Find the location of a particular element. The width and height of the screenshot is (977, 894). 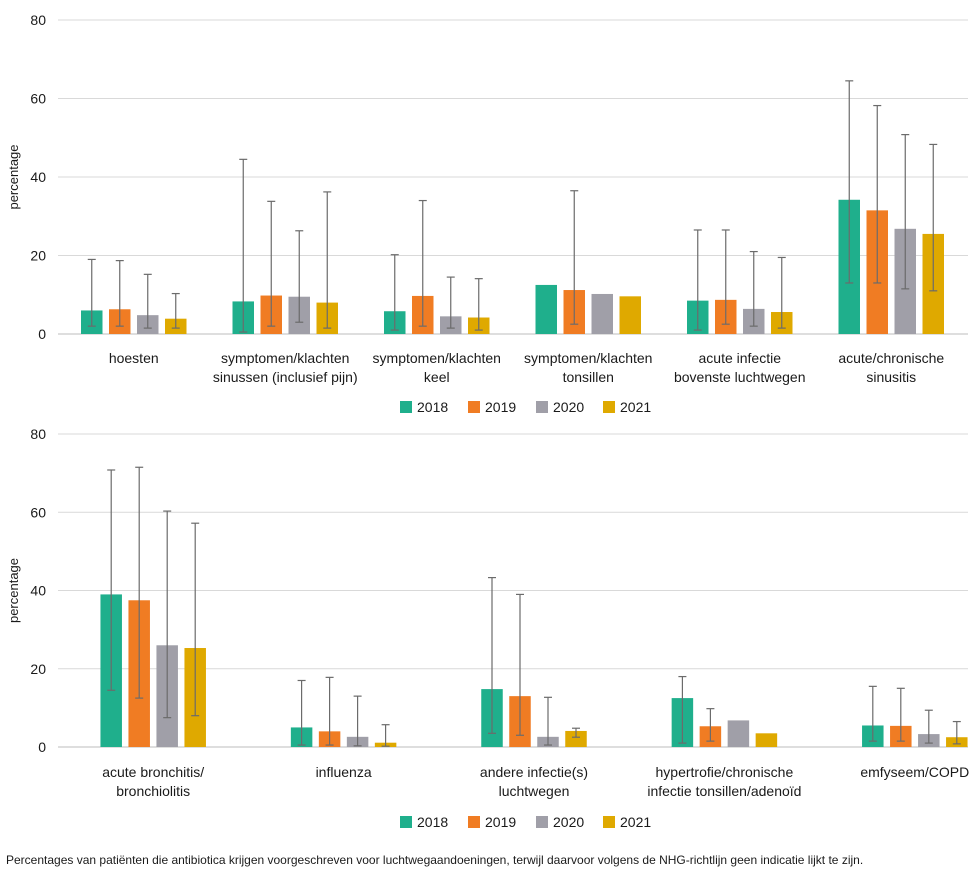

category-label: hypertrofie/chronische is located at coordinates (725, 772).